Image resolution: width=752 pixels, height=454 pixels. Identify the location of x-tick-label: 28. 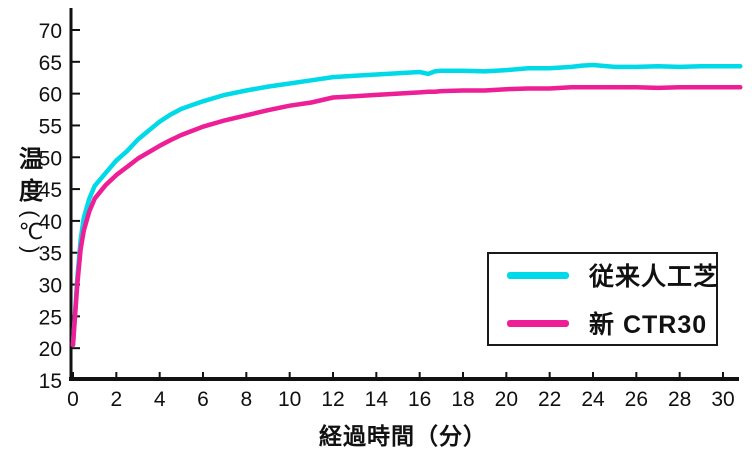
(679, 399).